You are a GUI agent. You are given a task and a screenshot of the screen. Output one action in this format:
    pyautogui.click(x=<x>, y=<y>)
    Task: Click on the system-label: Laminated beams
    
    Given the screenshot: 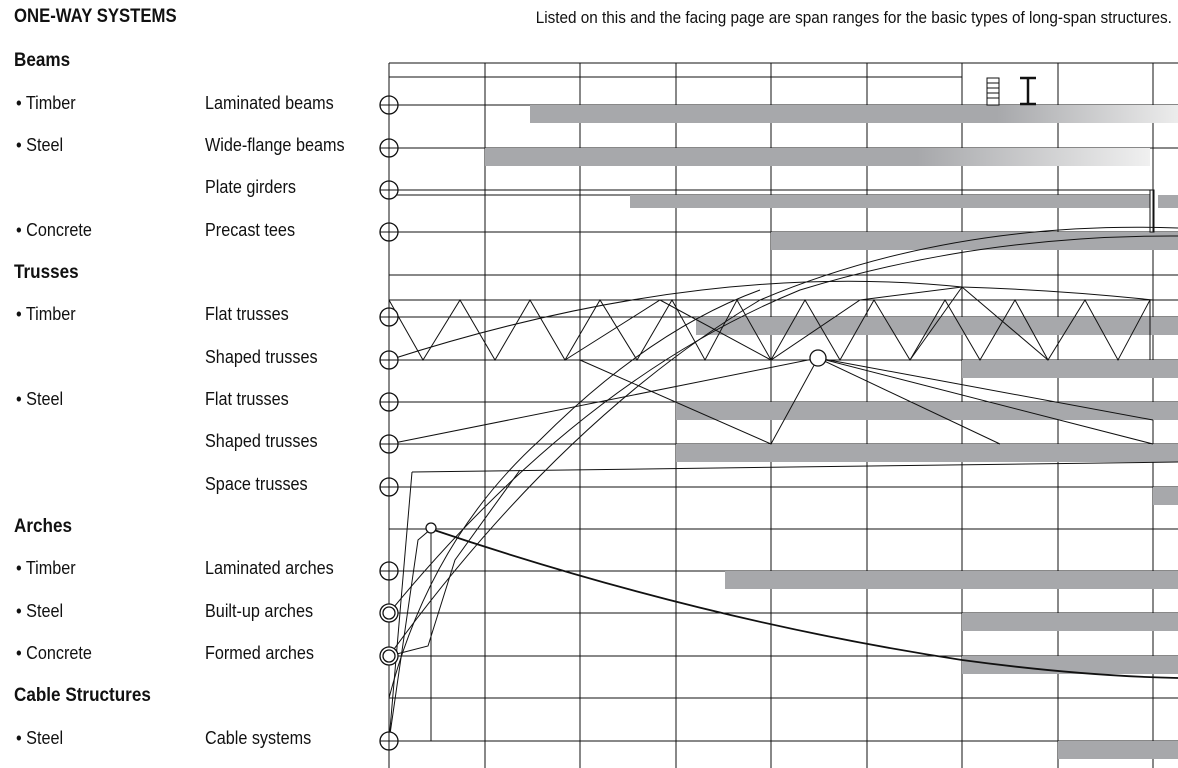 What is the action you would take?
    pyautogui.click(x=269, y=103)
    